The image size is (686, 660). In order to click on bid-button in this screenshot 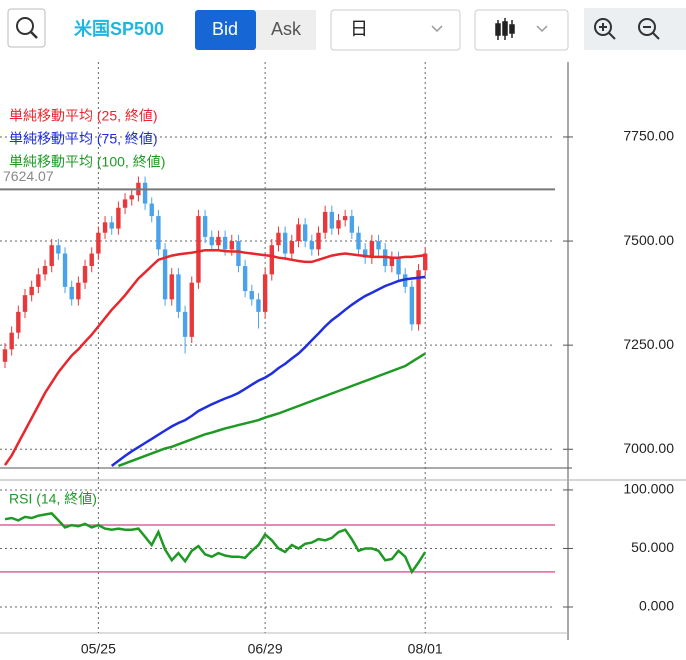, I will do `click(225, 30)`.